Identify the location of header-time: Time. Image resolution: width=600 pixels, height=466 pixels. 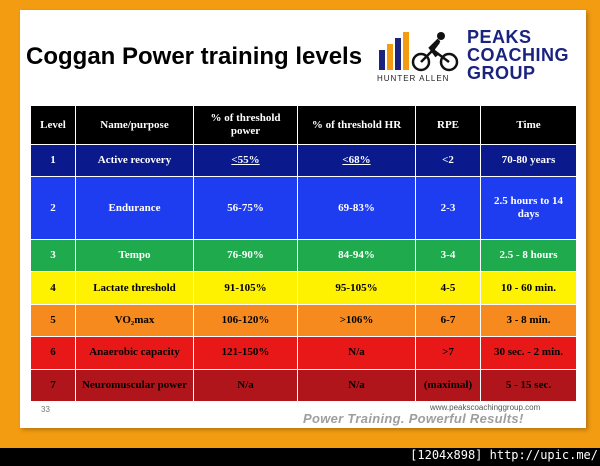
(528, 125).